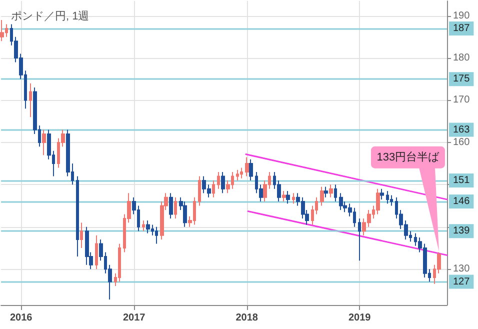 The height and width of the screenshot is (329, 478). Describe the element at coordinates (134, 318) in the screenshot. I see `x-tick-label: 2017` at that location.